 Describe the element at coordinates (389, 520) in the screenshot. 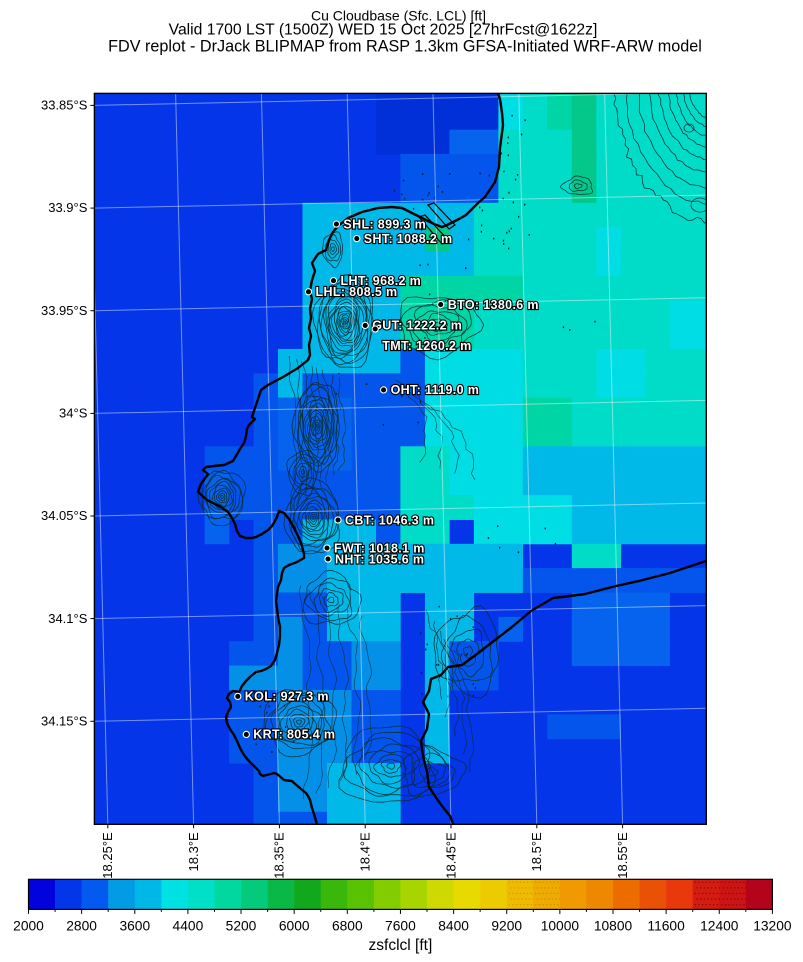

I see `svg-text: CBT: 1046.3 m` at that location.